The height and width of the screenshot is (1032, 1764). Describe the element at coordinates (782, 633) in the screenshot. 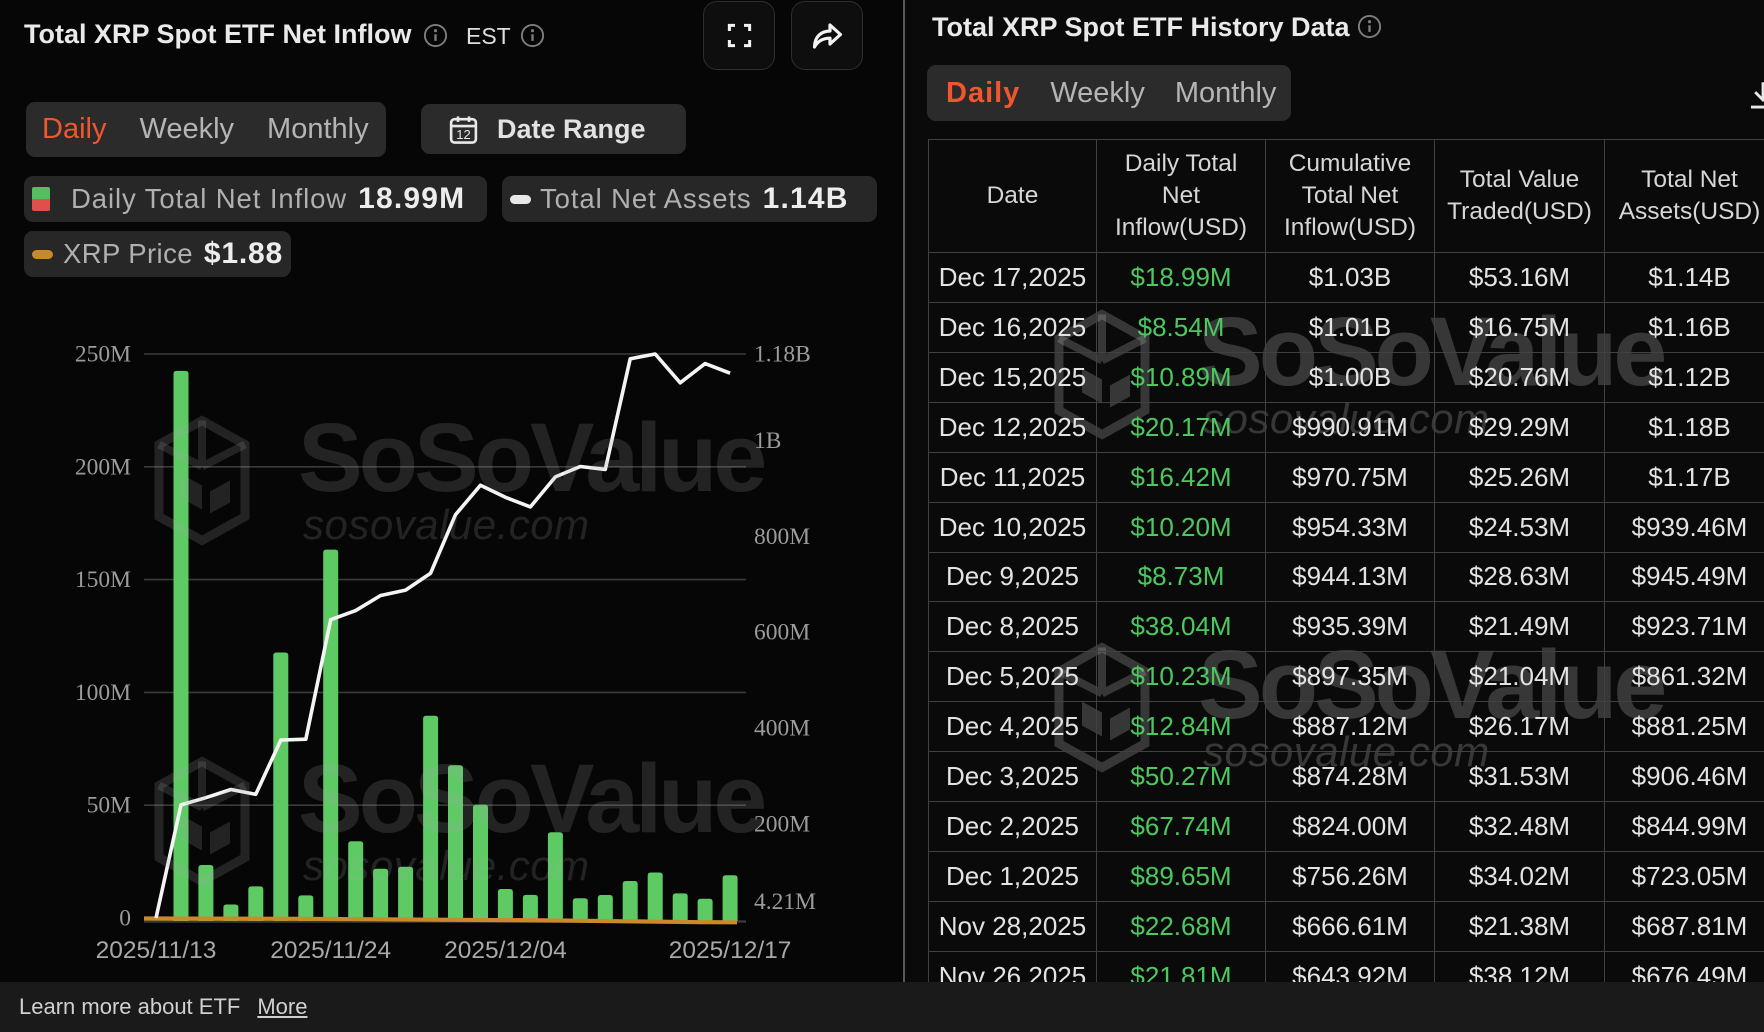

I see `svg-text: 600M` at that location.